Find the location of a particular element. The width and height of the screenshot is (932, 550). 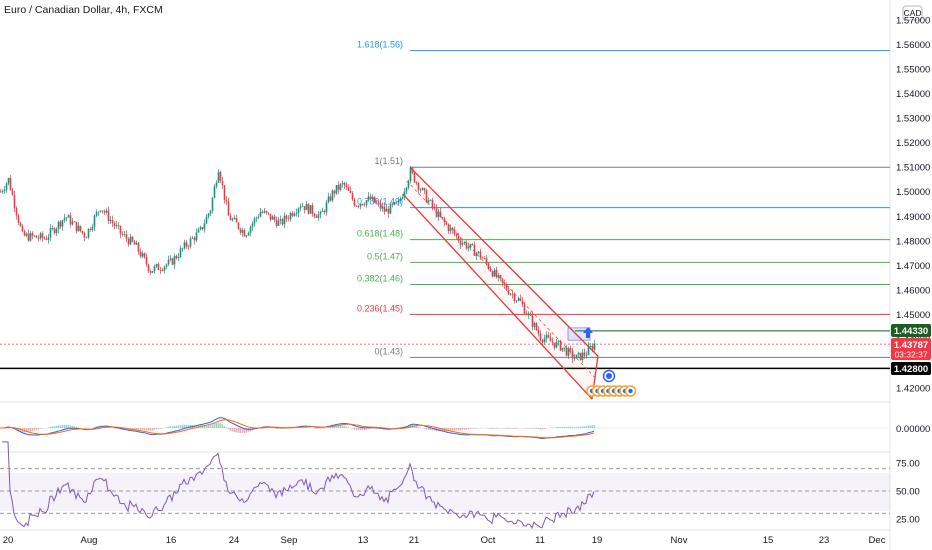

currency-badge-box is located at coordinates (912, 13).